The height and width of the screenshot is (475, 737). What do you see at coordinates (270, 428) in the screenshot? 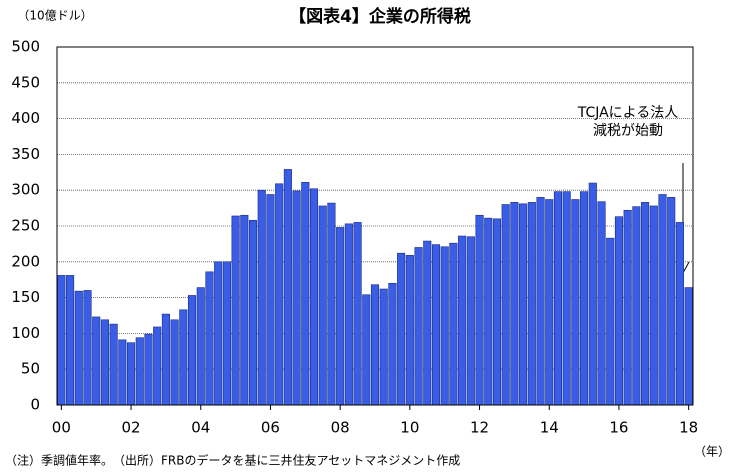
I see `x-tick-label: 06` at bounding box center [270, 428].